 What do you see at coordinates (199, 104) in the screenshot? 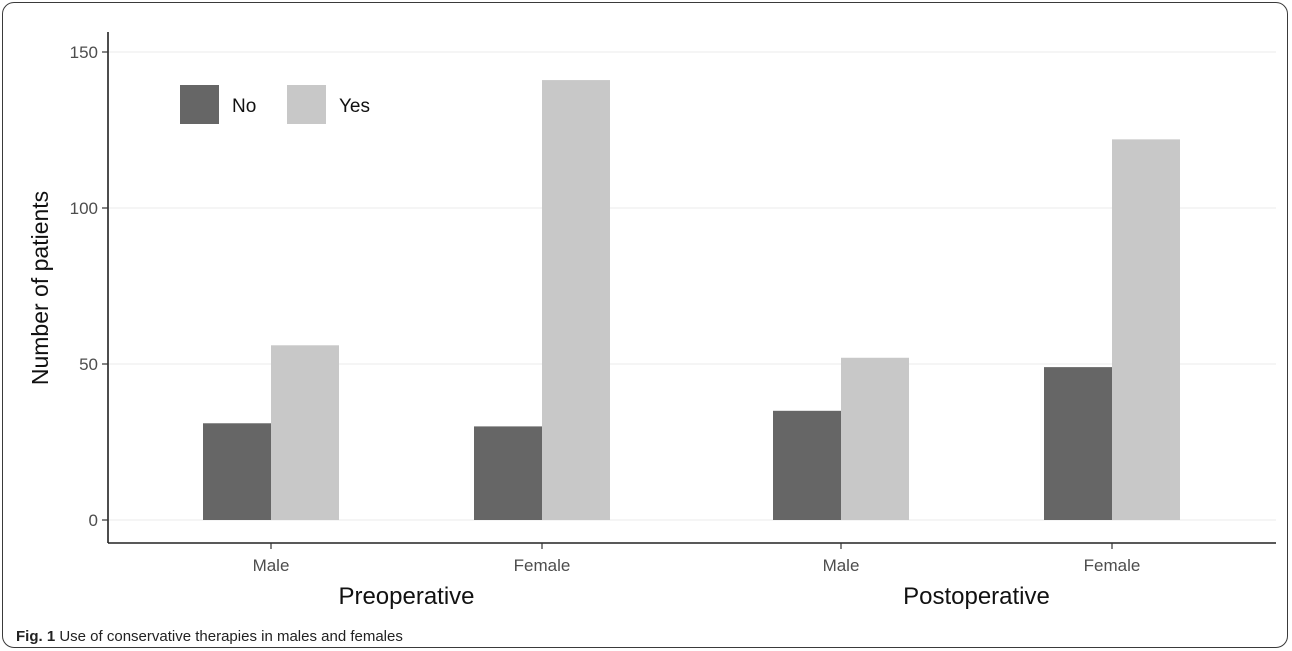
I see `legend-key-no` at bounding box center [199, 104].